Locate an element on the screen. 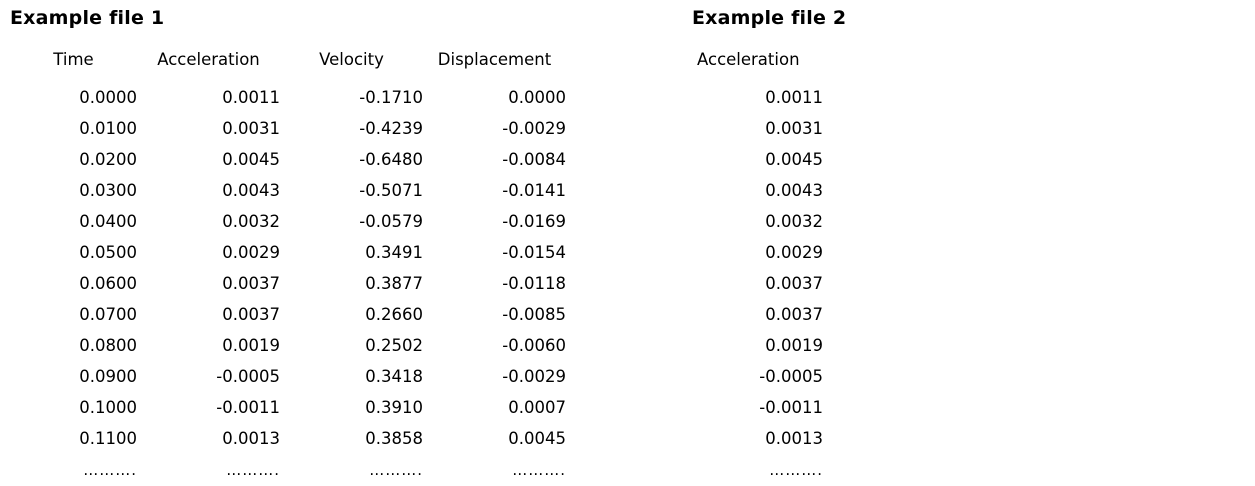  table-cell: -0.0060 is located at coordinates (534, 345).